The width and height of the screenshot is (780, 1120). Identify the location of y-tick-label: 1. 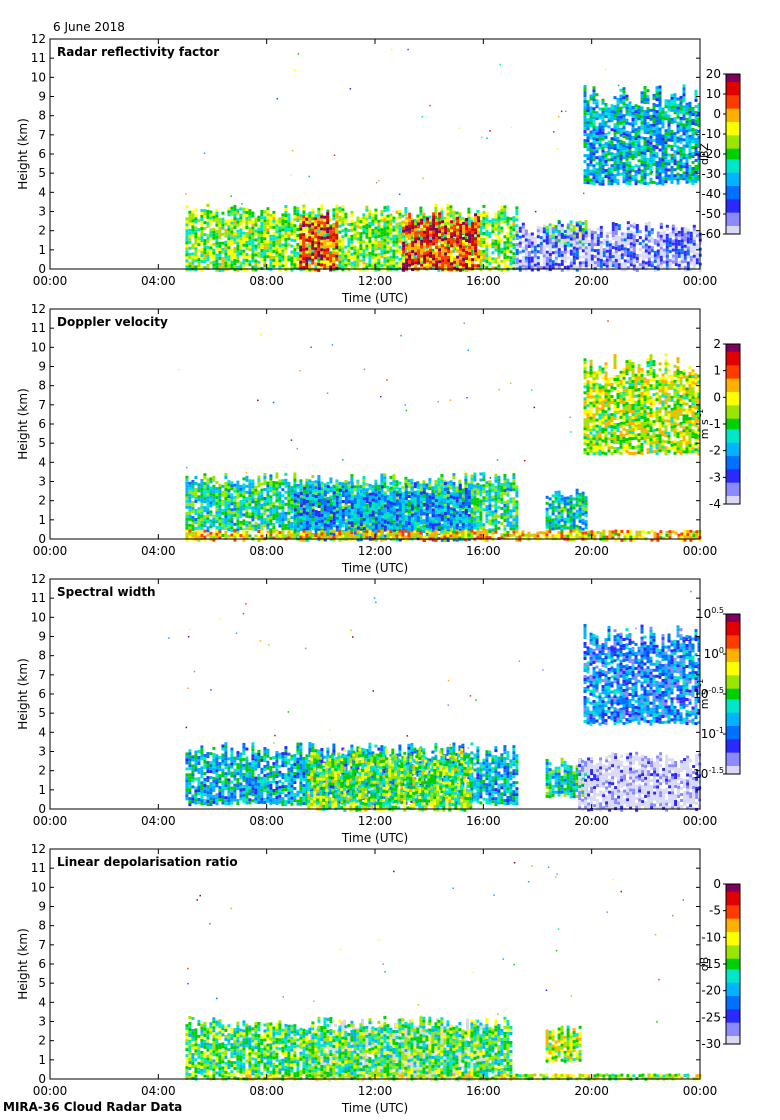
(42, 250).